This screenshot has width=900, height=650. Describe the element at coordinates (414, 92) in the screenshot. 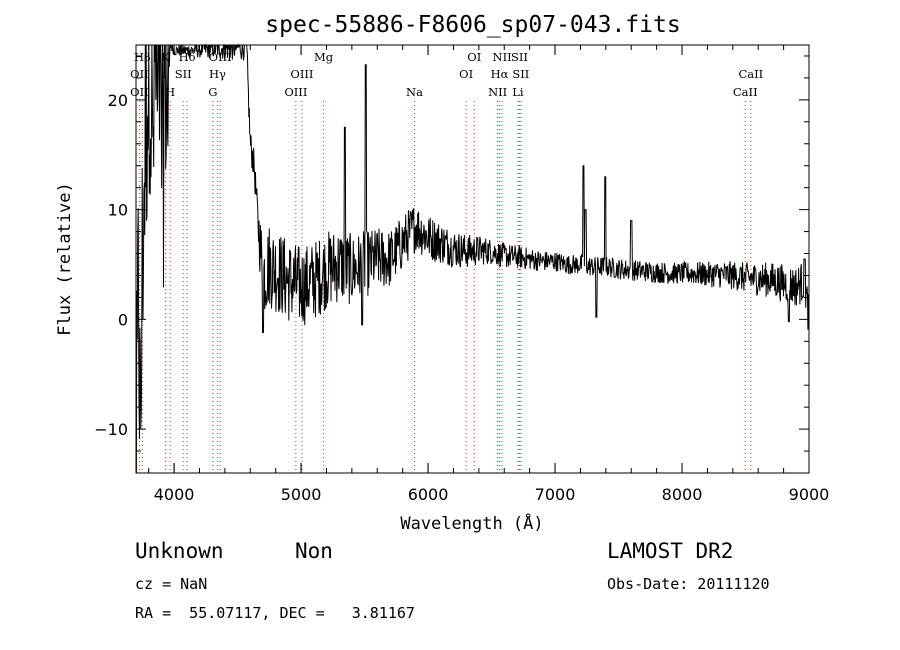

I see `line-marker-label: Na` at that location.